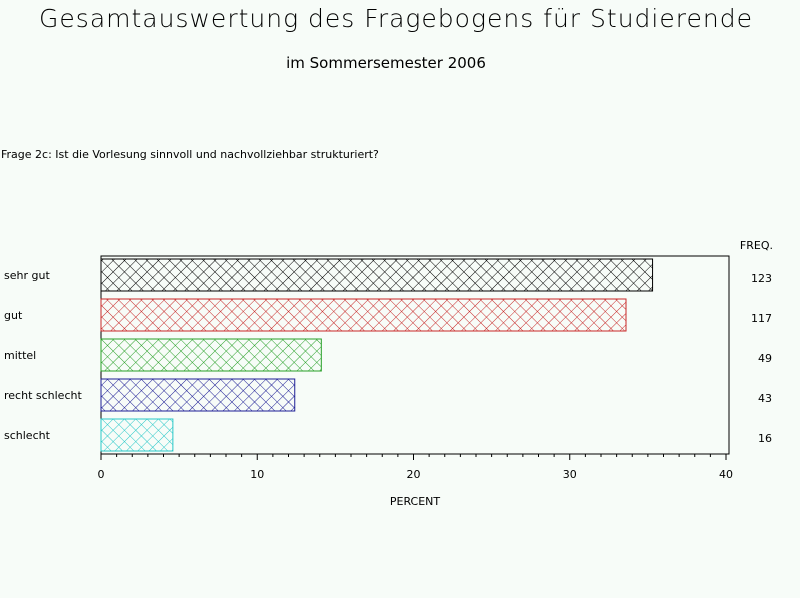  I want to click on bar-schlecht, so click(137, 435).